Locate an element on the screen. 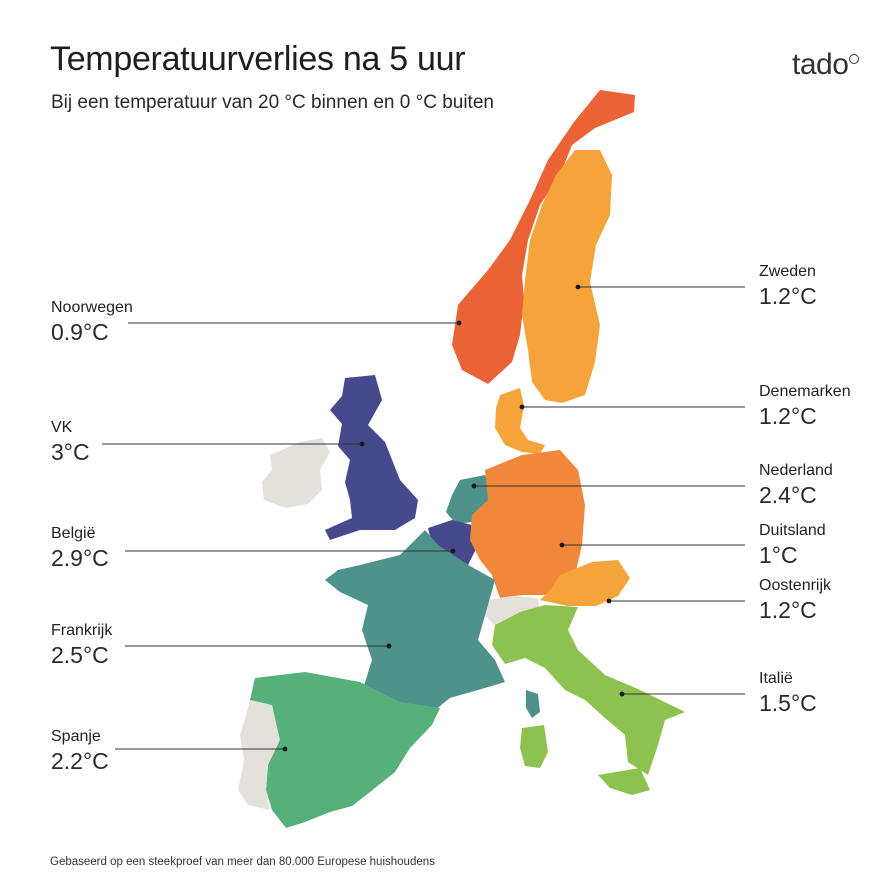 Image resolution: width=893 pixels, height=891 pixels. region-italy is located at coordinates (588, 690).